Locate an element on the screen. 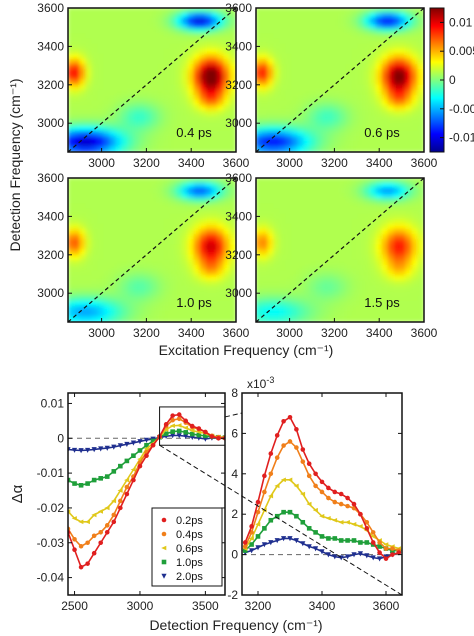  x-tick-label: 3000 is located at coordinates (289, 163).